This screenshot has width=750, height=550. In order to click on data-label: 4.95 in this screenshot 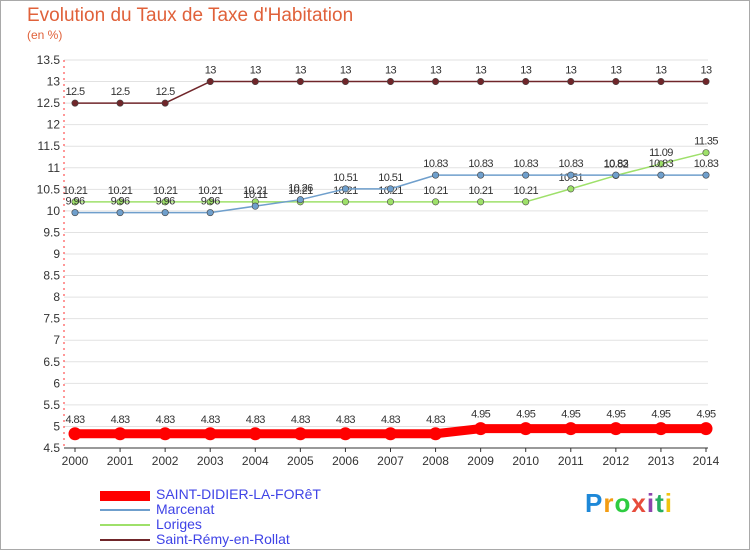, I will do `click(615, 415)`.